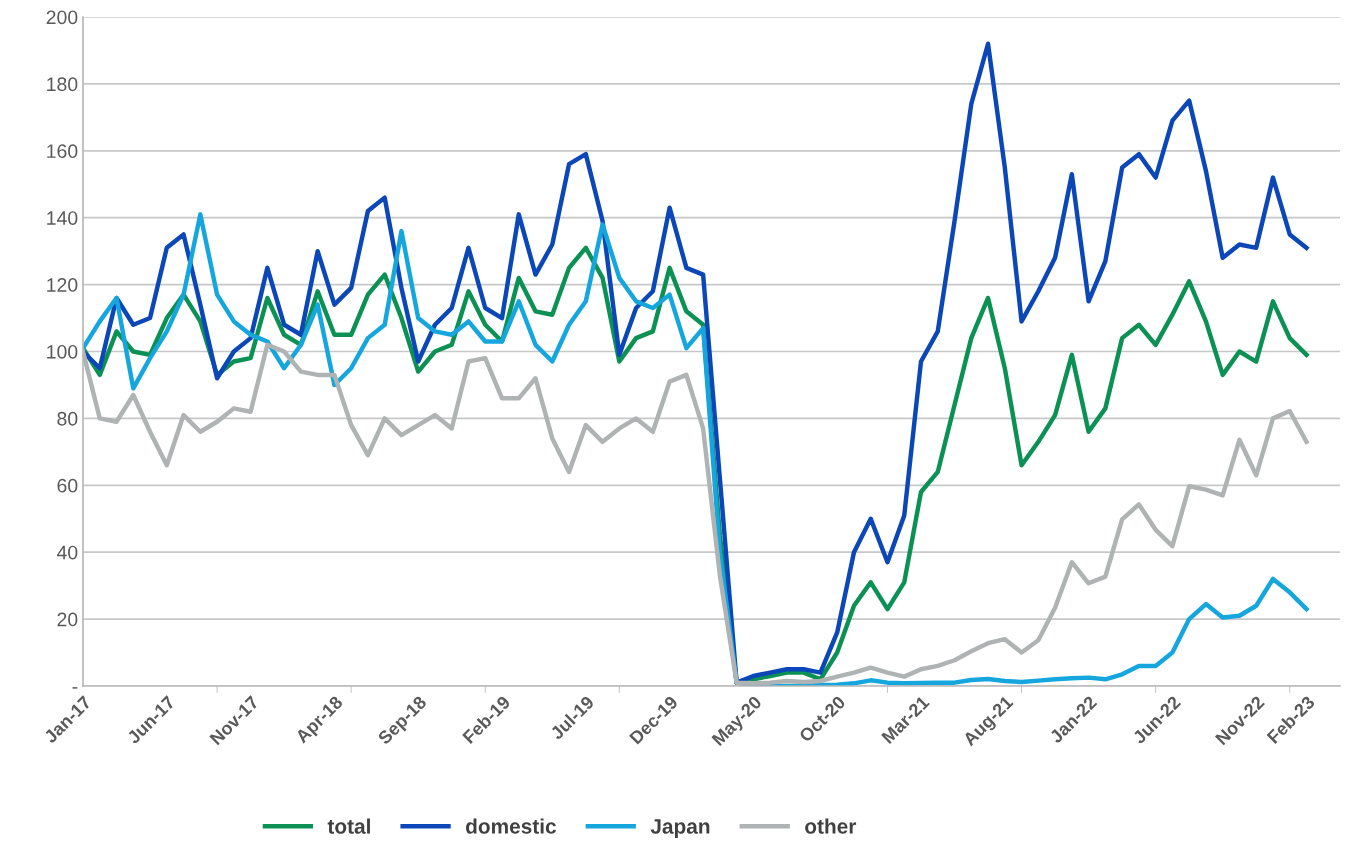 The height and width of the screenshot is (847, 1349). What do you see at coordinates (62, 84) in the screenshot?
I see `y-tick-label: 180` at bounding box center [62, 84].